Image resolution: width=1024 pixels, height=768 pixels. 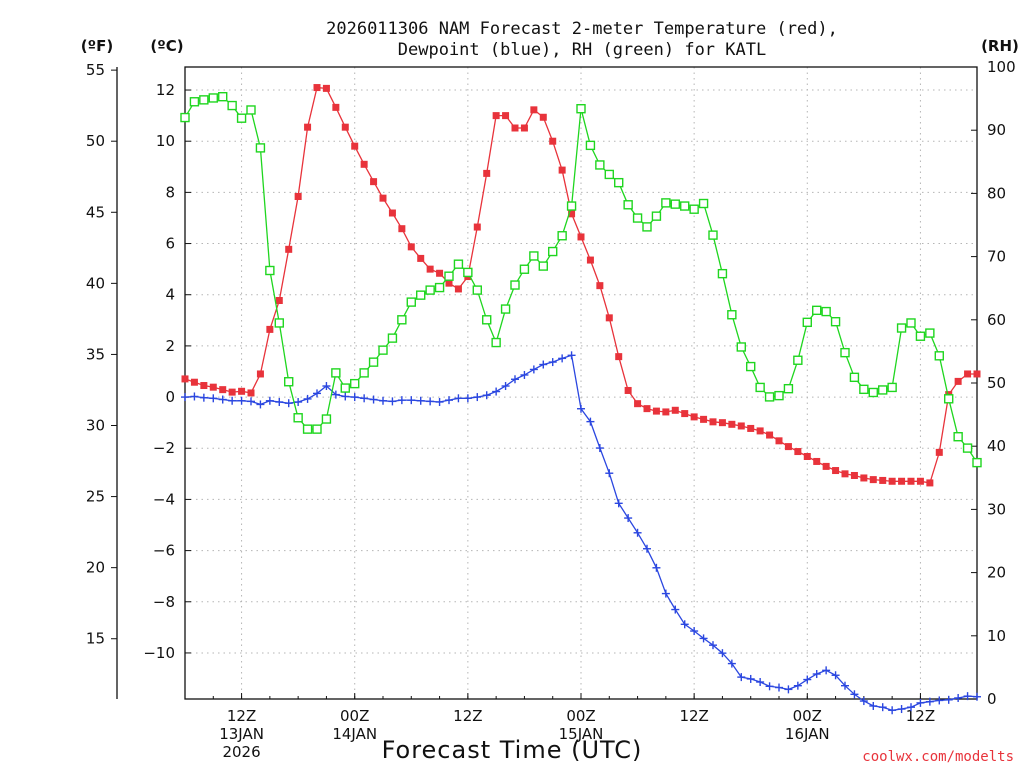 I want to click on rh-tick-label: 30, so click(x=996, y=509).